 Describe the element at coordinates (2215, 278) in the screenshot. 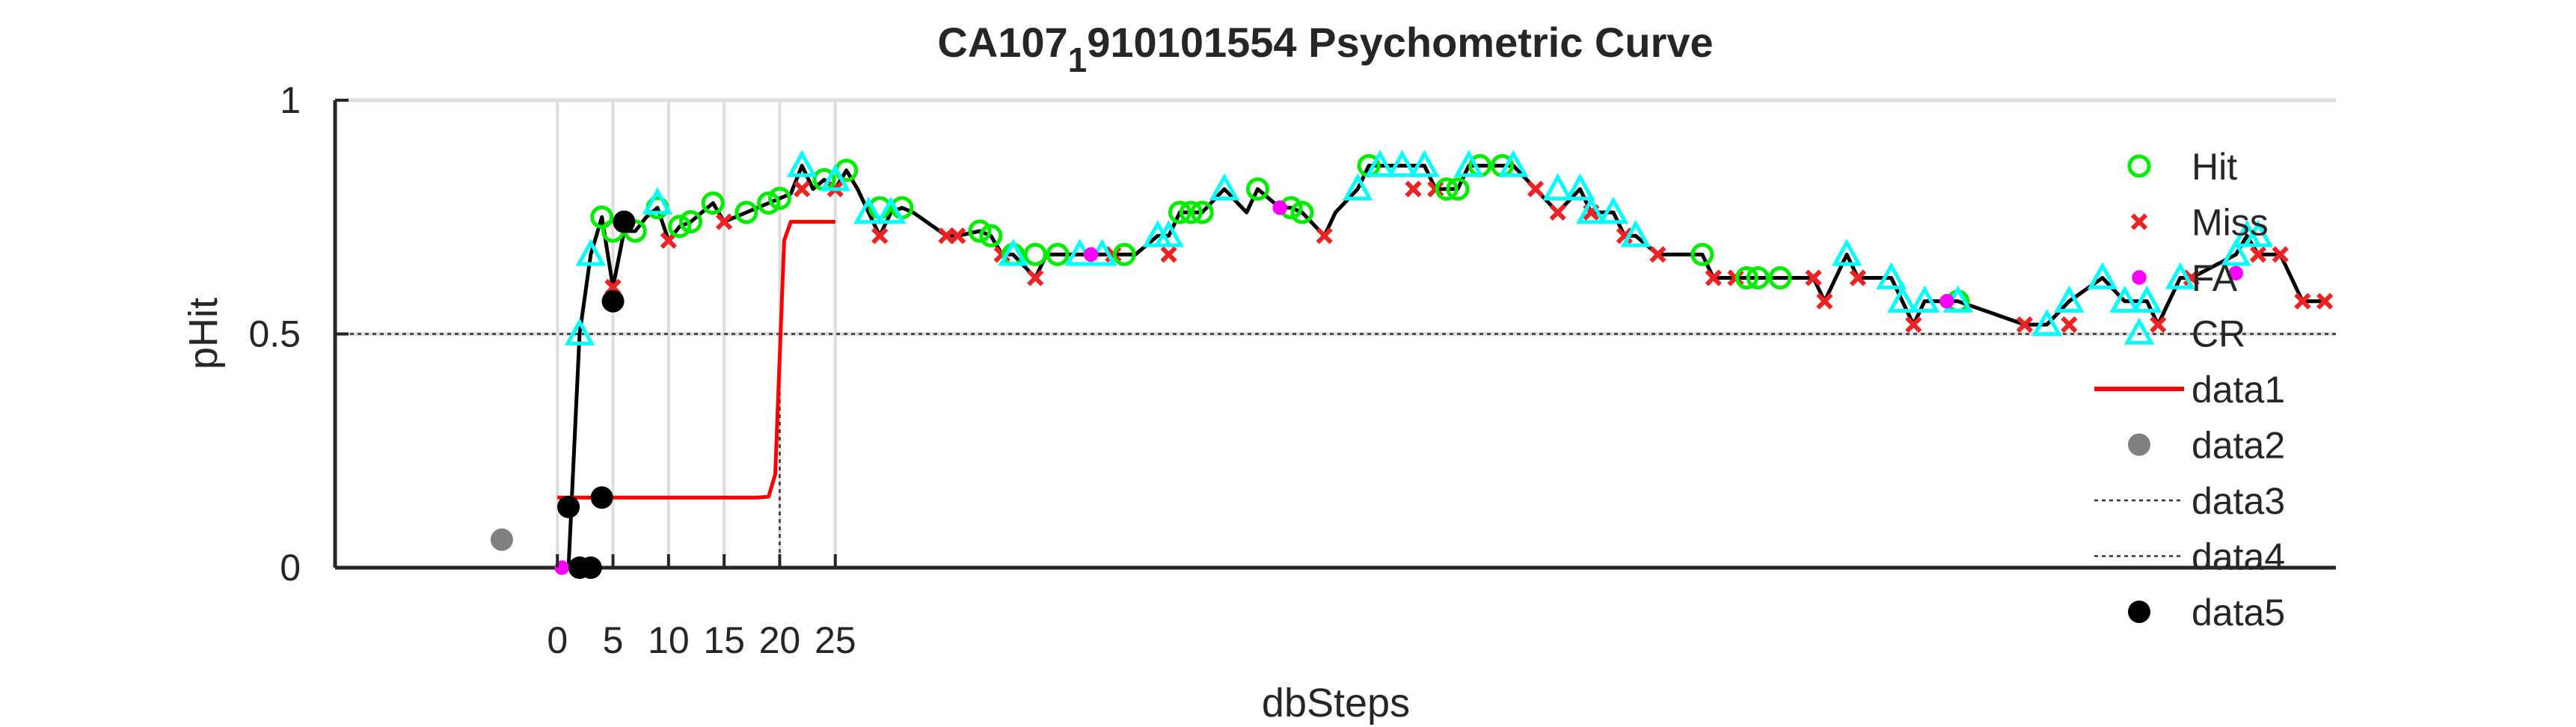

I see `legend-label: FA` at that location.